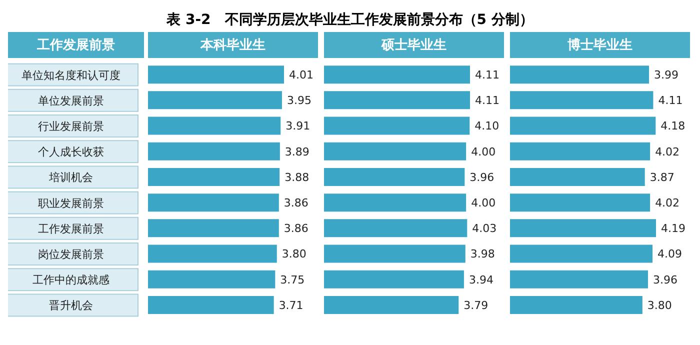 This screenshot has width=700, height=345. I want to click on y-tick-label: 单位发展前景, so click(71, 101).